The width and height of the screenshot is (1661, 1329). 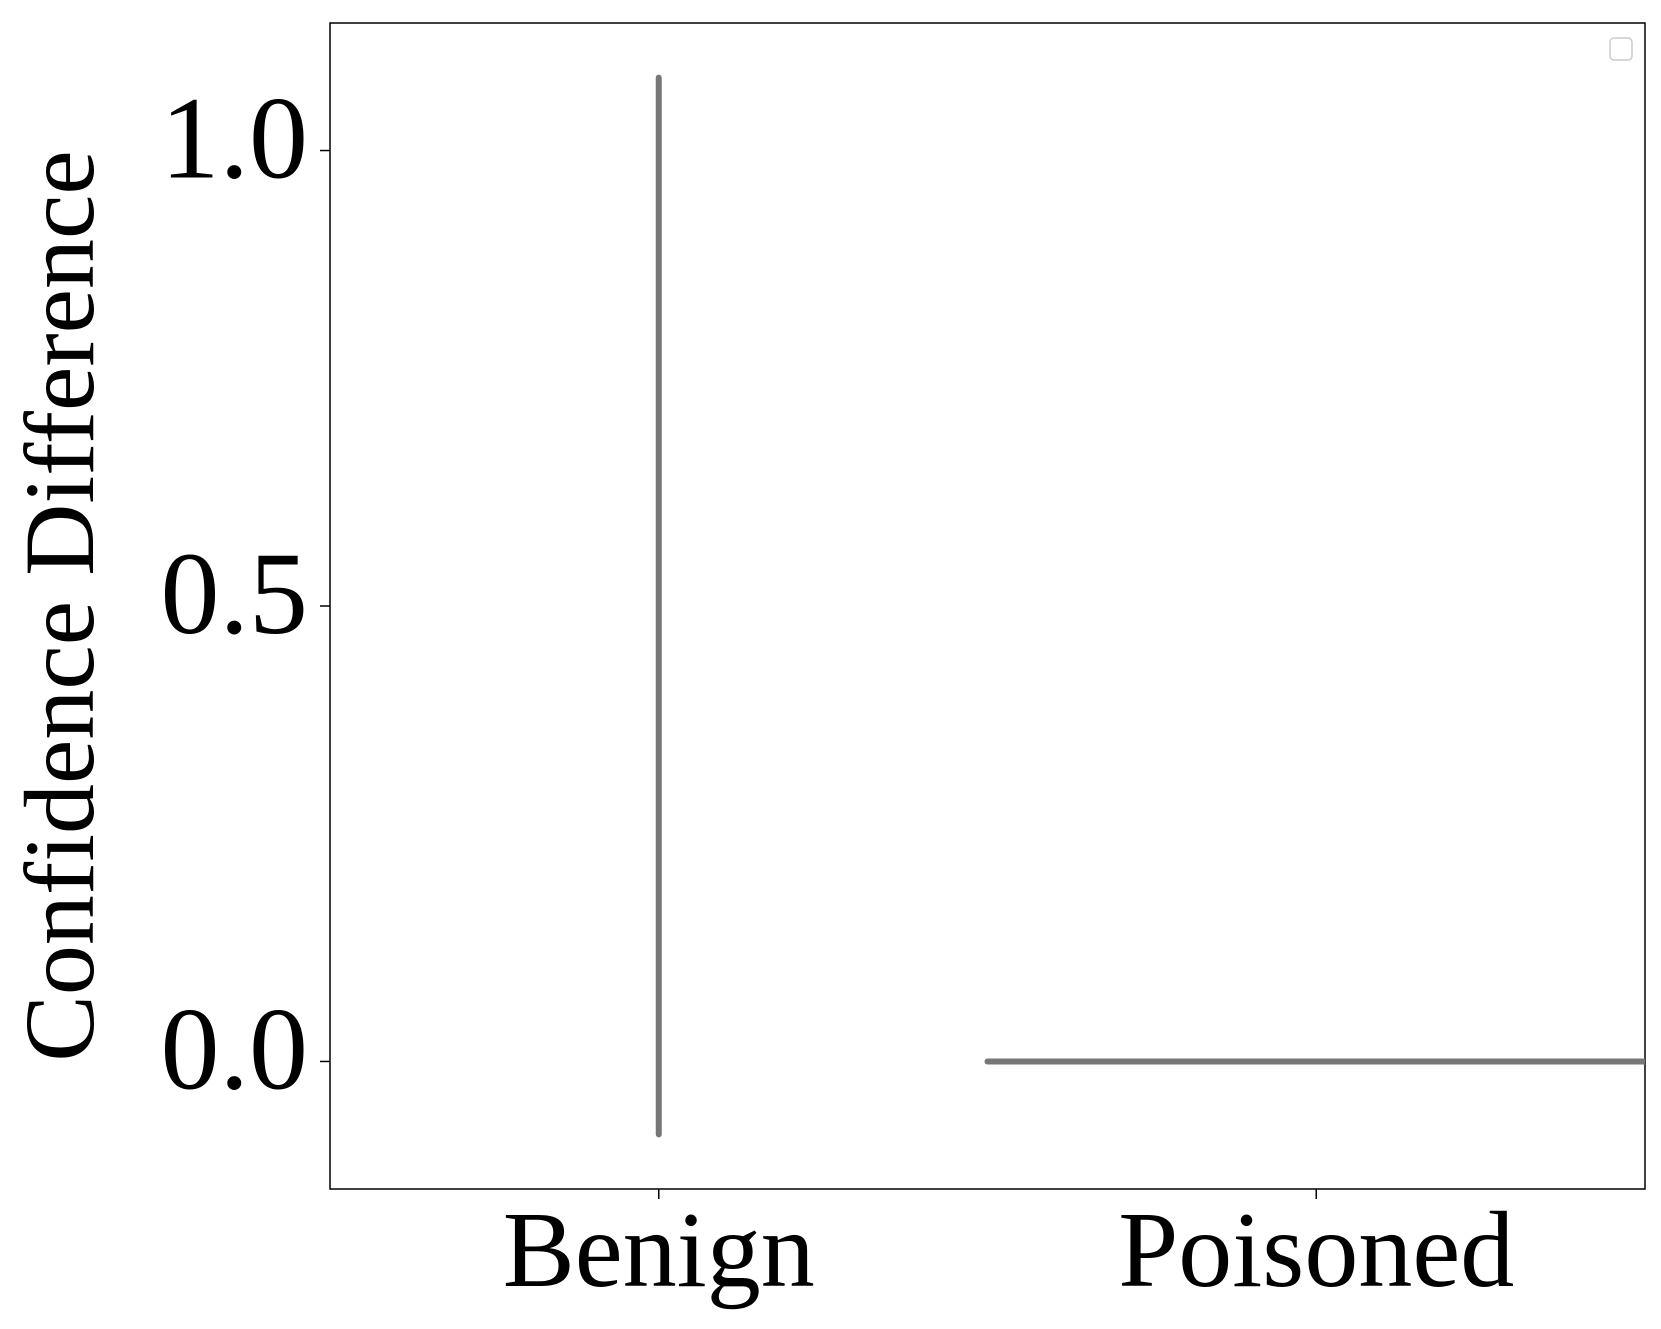 I want to click on x-tick-label: Poisoned, so click(x=1316, y=1250).